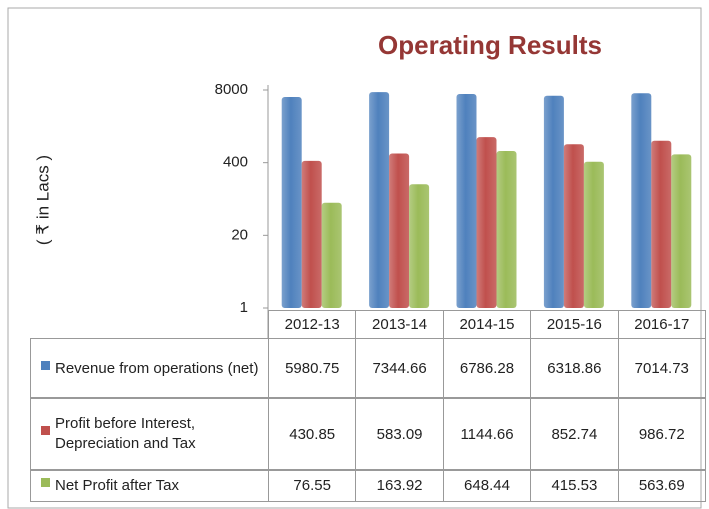  I want to click on value-cell: 648.44, so click(487, 485).